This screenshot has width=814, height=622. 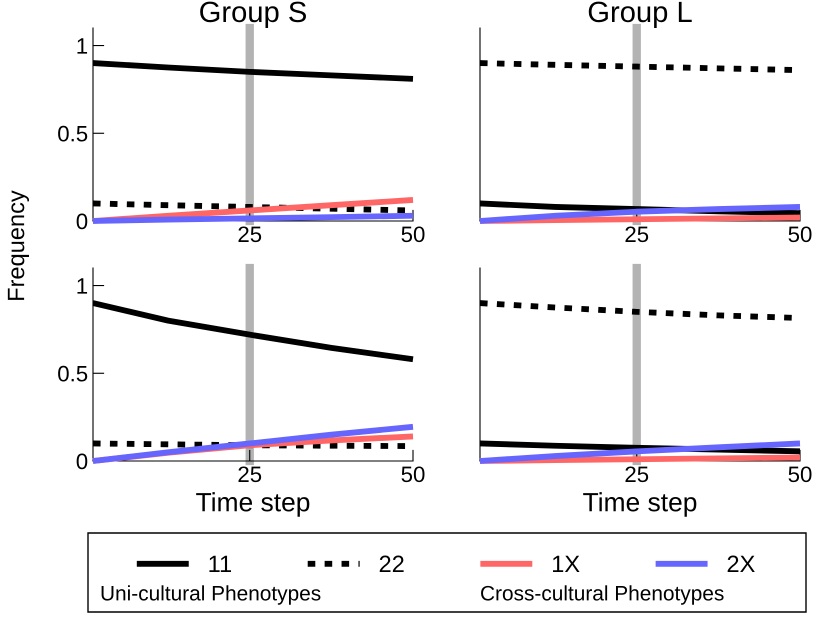 What do you see at coordinates (211, 595) in the screenshot?
I see `text: Uni-cultural Phenotypes` at bounding box center [211, 595].